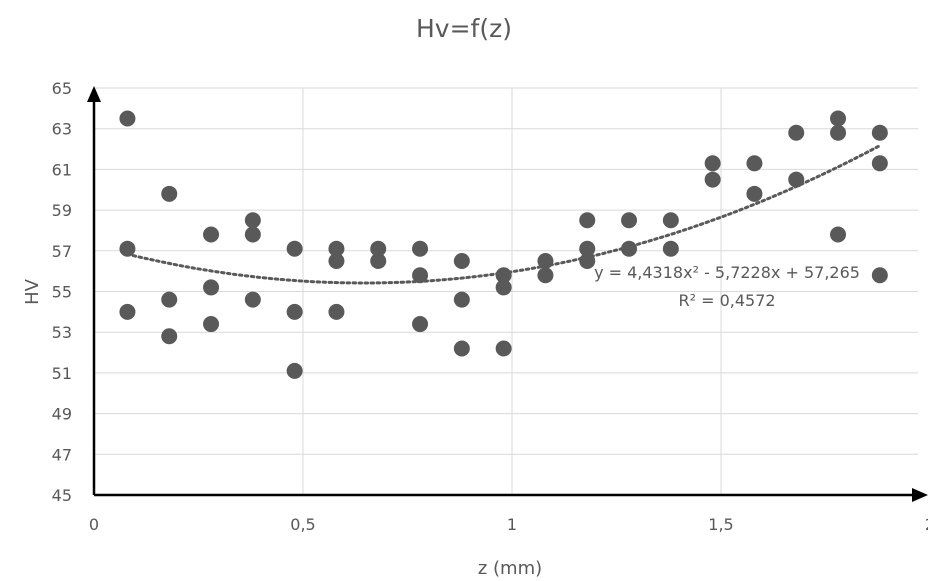  What do you see at coordinates (62, 373) in the screenshot?
I see `y-tick-label: 51` at bounding box center [62, 373].